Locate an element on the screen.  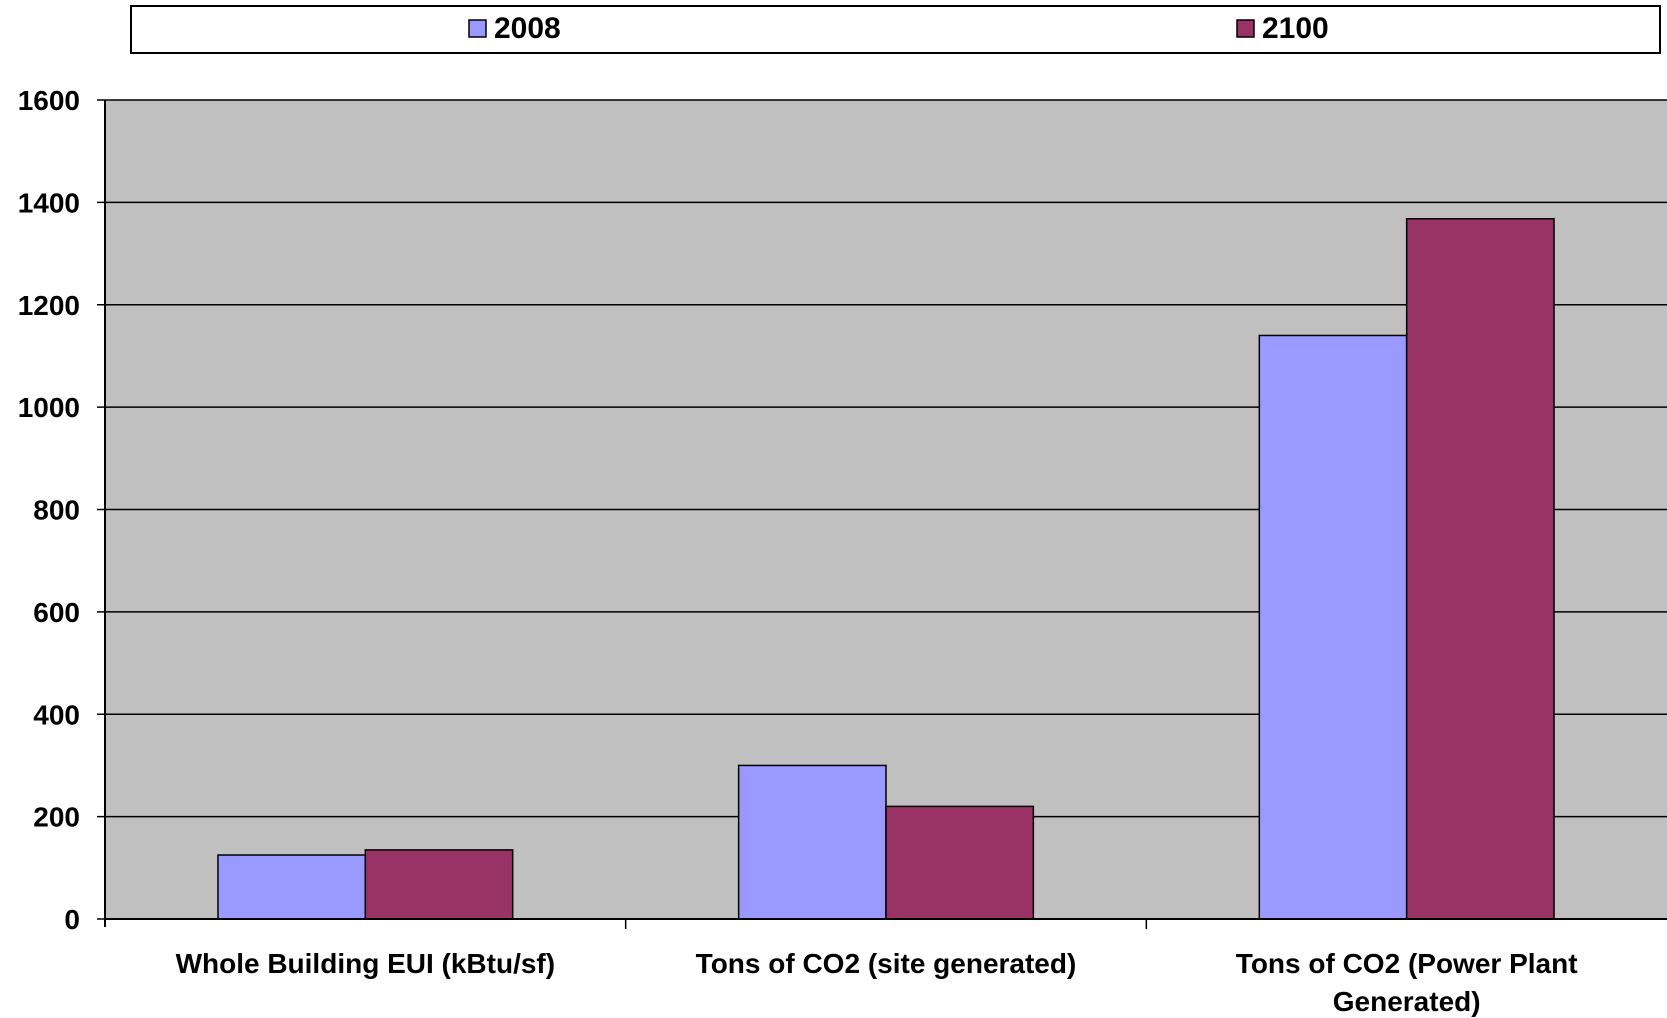
legend-box is located at coordinates (895, 29).